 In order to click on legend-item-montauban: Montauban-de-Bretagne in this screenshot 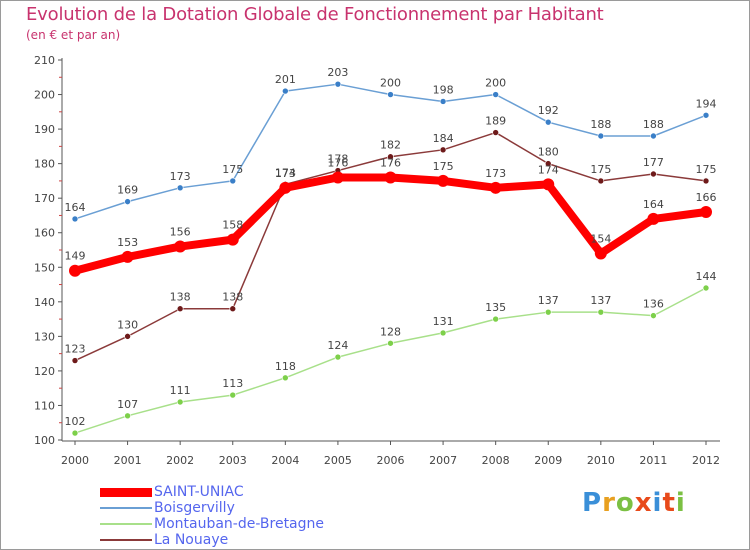, I will do `click(212, 524)`.